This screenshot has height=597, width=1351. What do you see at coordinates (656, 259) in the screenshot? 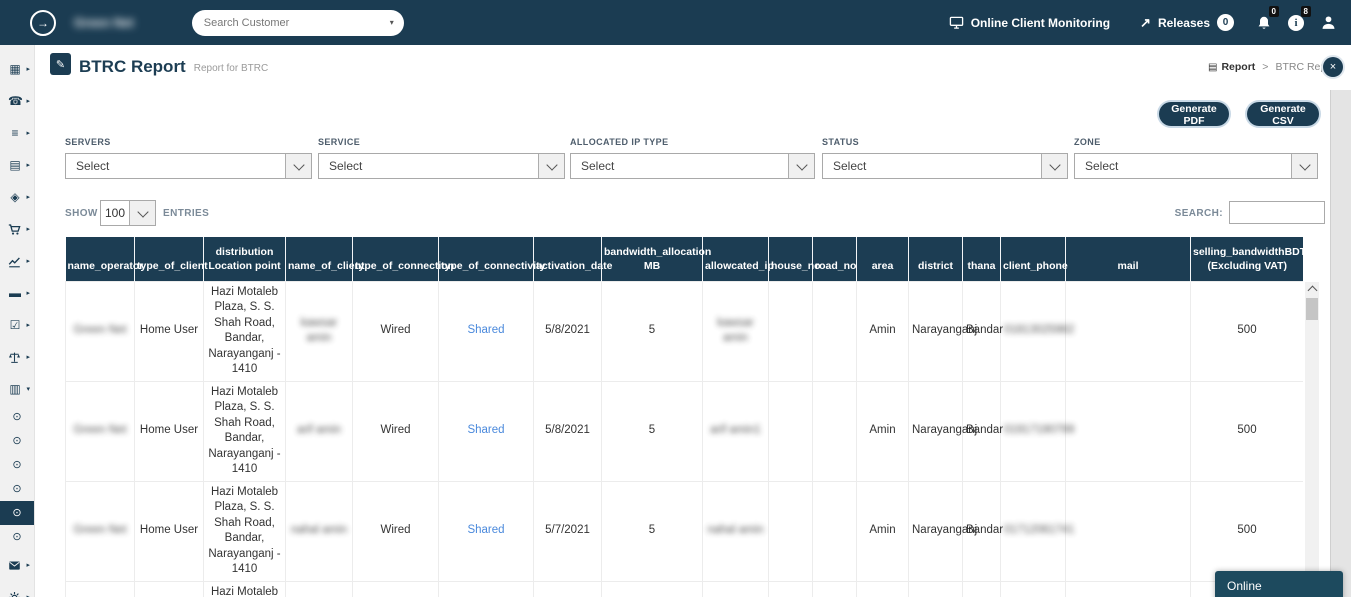
I see `col-header-bandwidth_allocation: bandwidth_allocation MB` at bounding box center [656, 259].